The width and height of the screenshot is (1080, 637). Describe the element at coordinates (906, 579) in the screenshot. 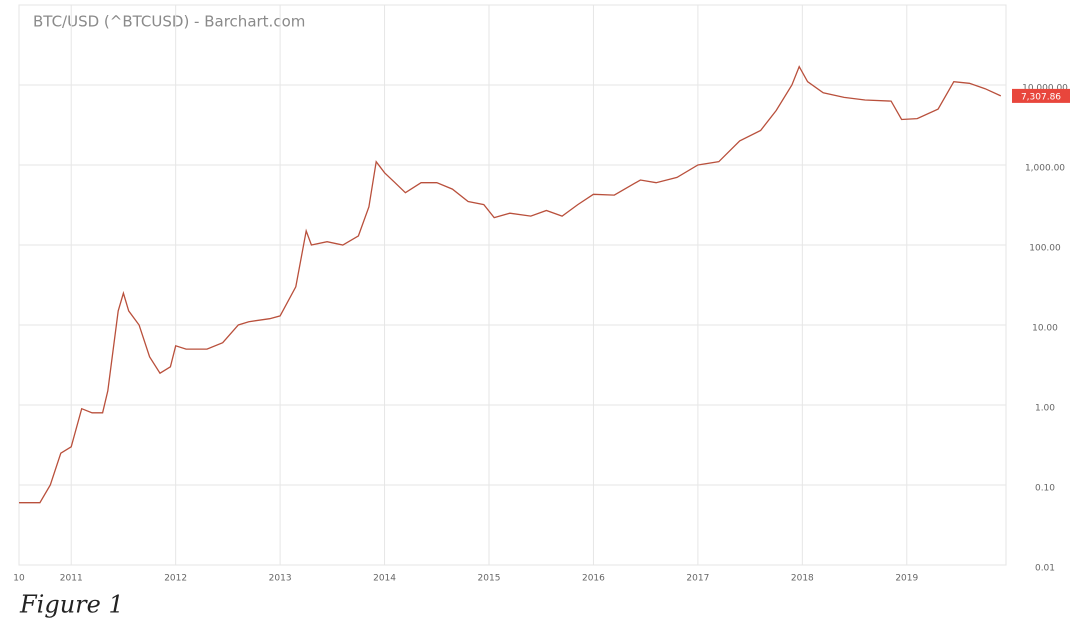

I see `x-tick-label: 2019` at that location.